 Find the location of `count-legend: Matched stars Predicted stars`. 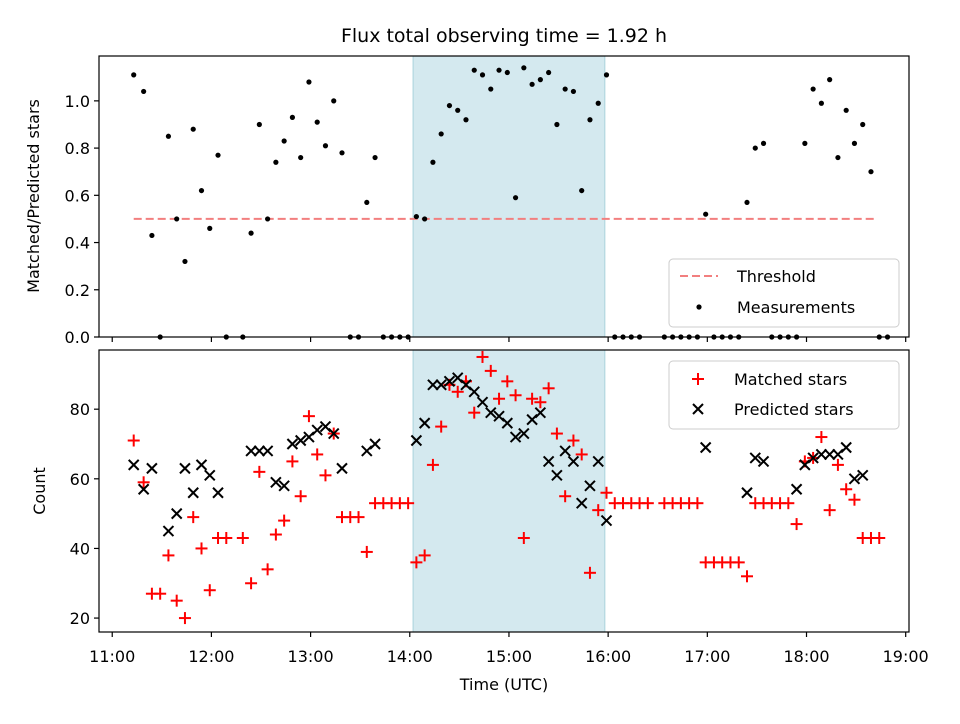

count-legend: Matched stars Predicted stars is located at coordinates (784, 395).